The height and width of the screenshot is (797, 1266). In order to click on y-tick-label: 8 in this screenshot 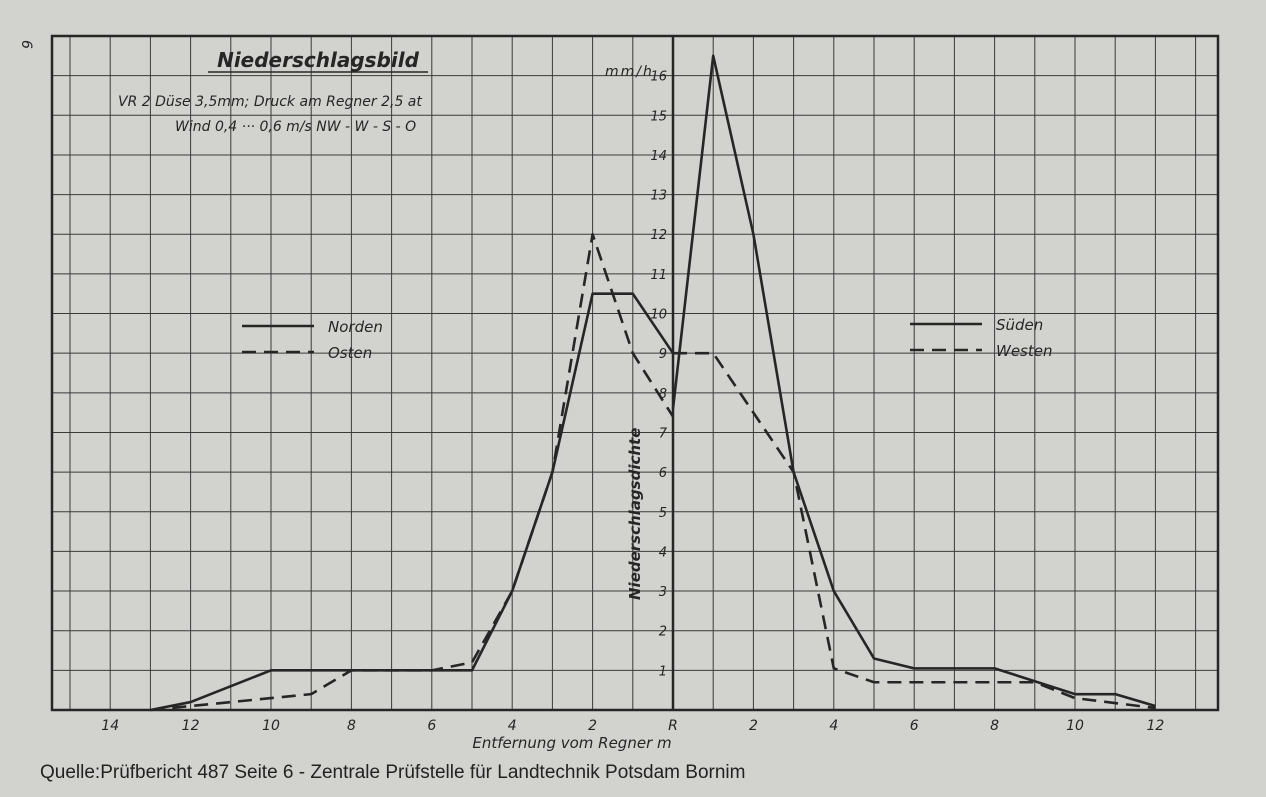, I will do `click(663, 394)`.